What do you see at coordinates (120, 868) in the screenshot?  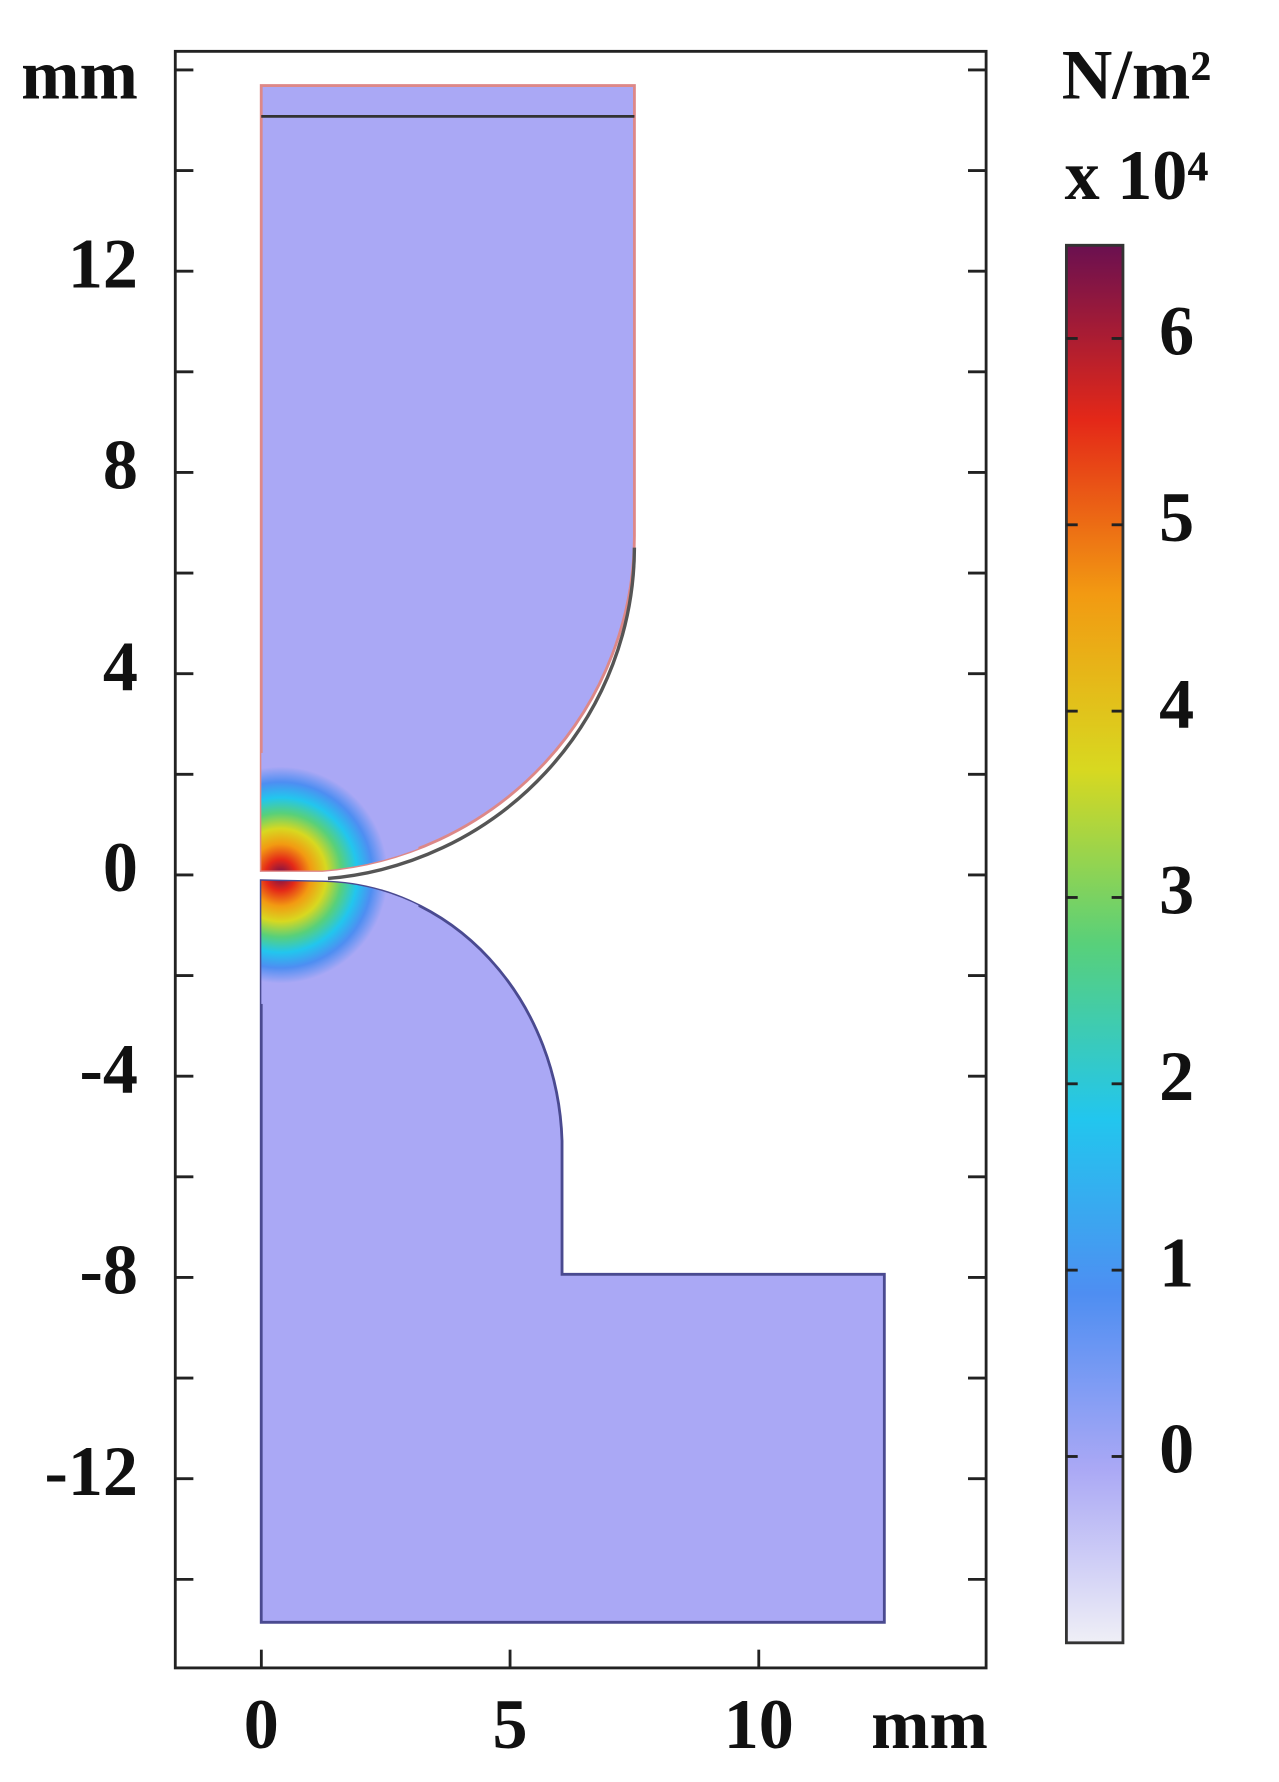 I see `y-tick-label: 0` at bounding box center [120, 868].